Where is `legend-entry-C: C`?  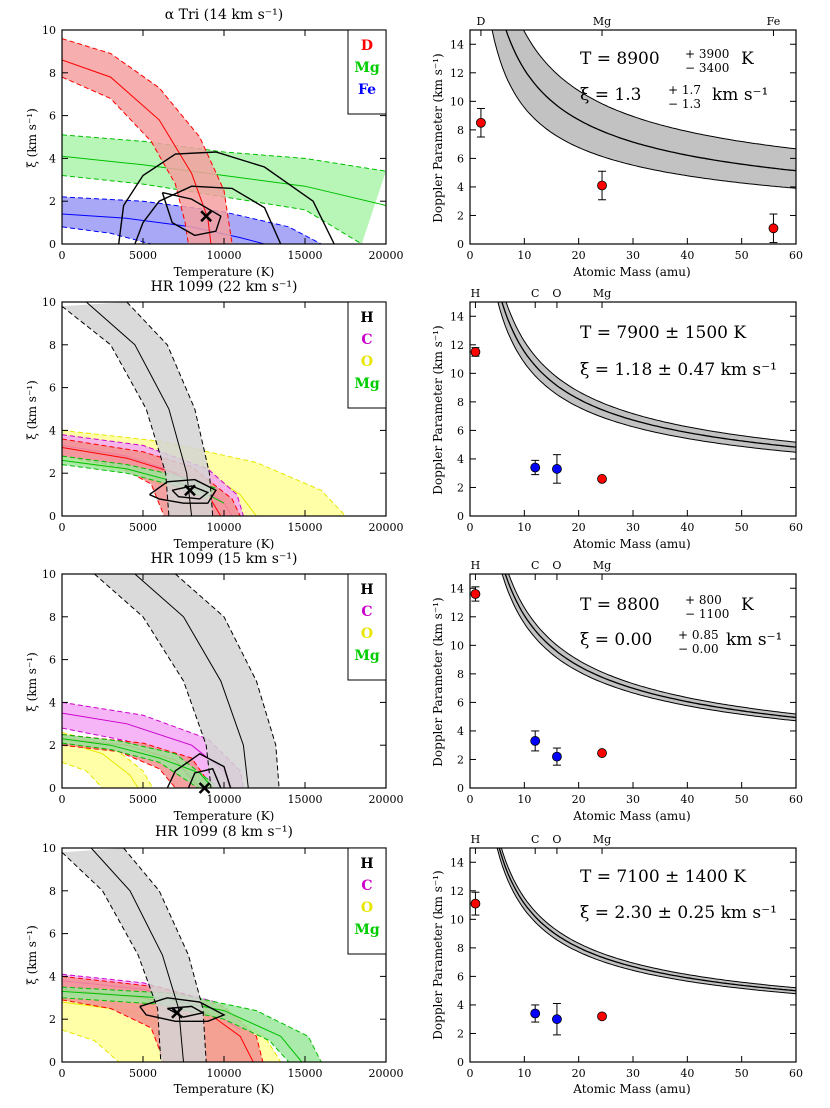 legend-entry-C: C is located at coordinates (366, 886).